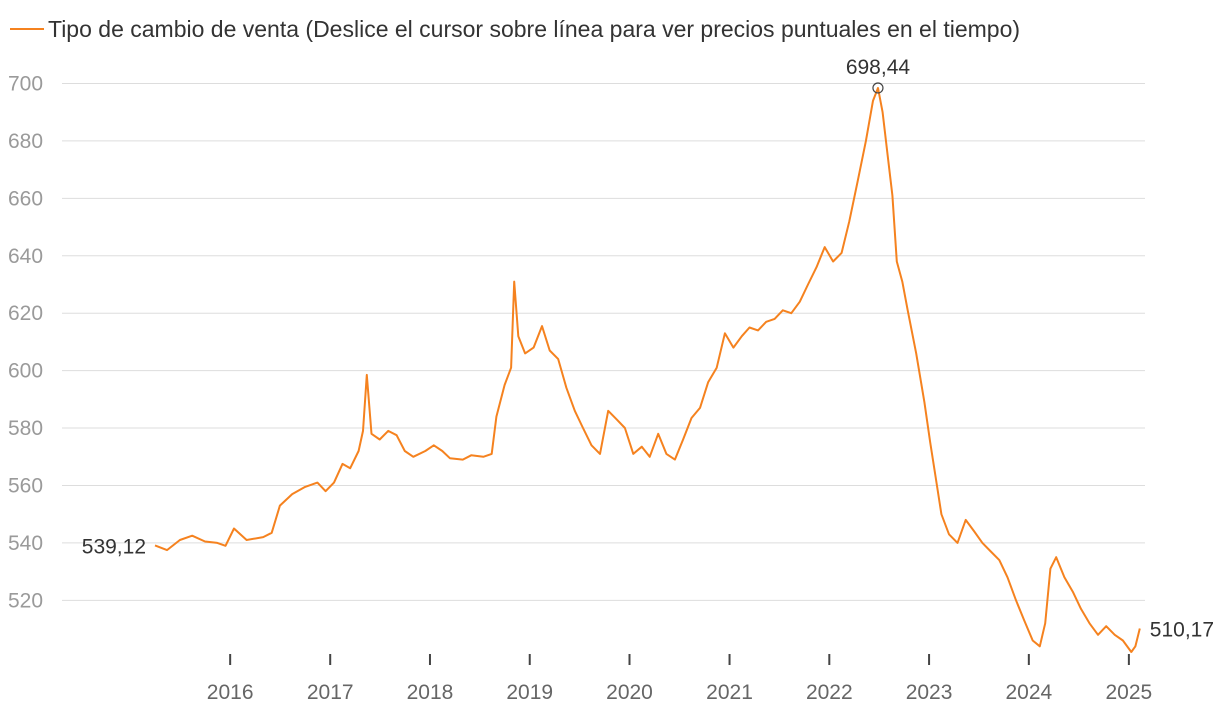  I want to click on y-tick-label: 600, so click(25, 371).